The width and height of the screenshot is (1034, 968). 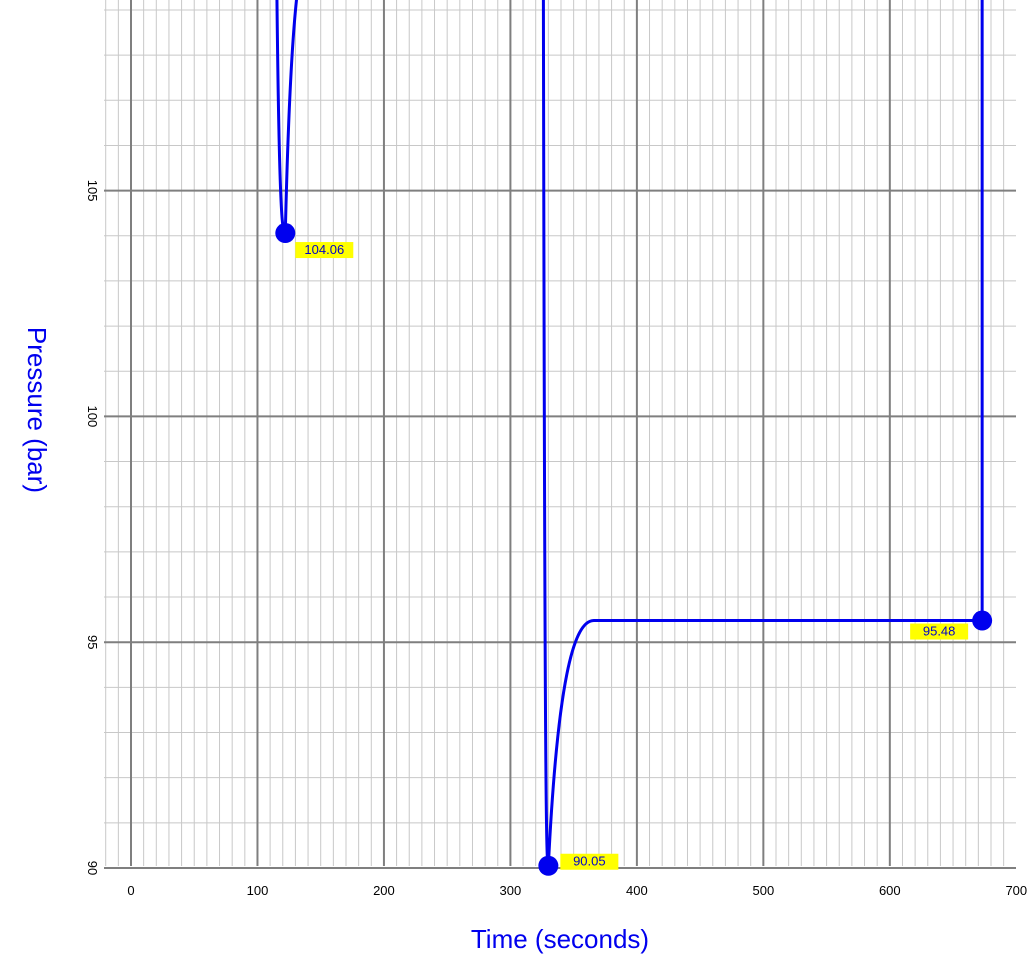 I want to click on y-tick-label: 100, so click(x=92, y=417).